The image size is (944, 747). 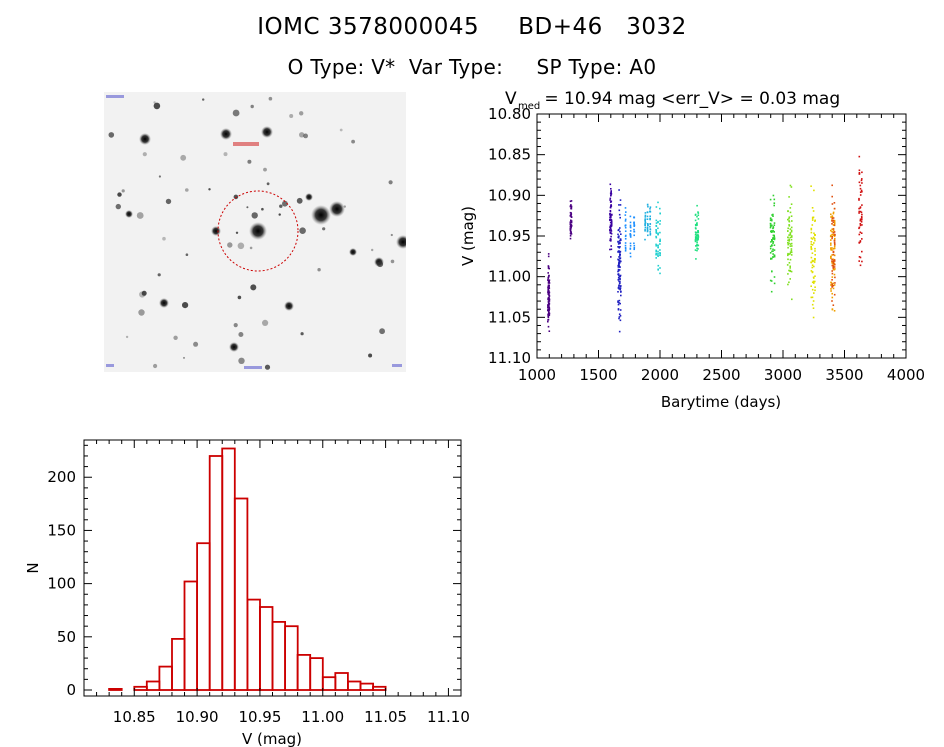 I want to click on o-type-value: V*, so click(x=383, y=67).